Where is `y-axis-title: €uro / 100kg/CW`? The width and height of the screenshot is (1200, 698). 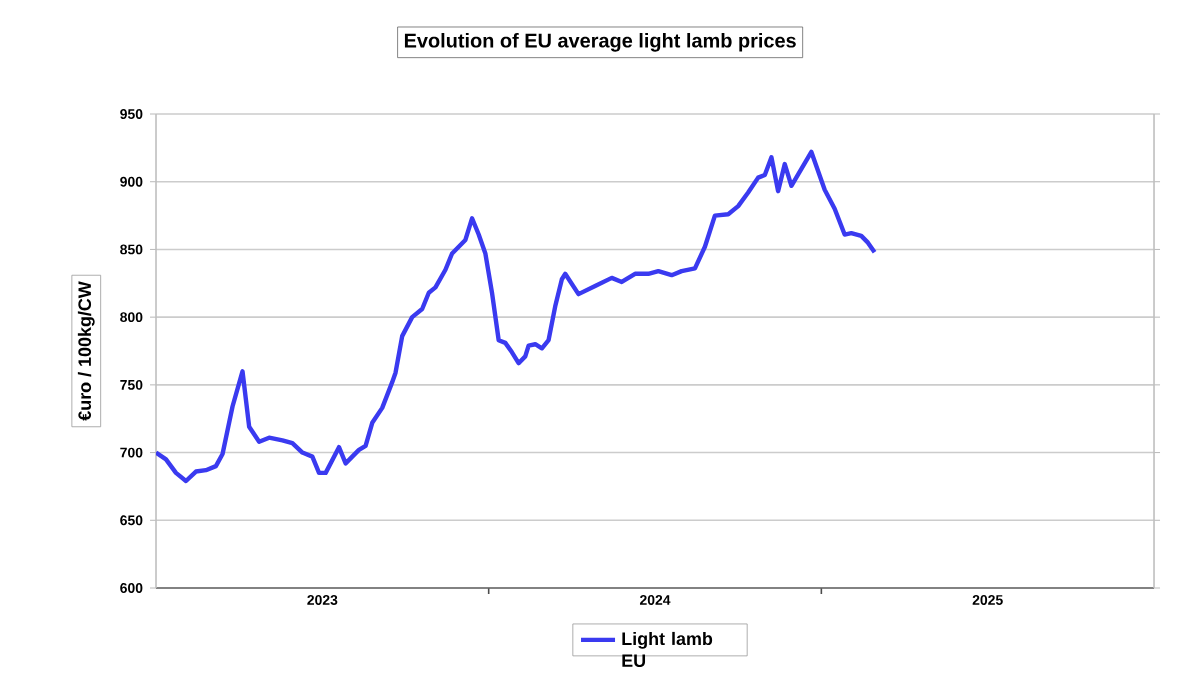 y-axis-title: €uro / 100kg/CW is located at coordinates (86, 351).